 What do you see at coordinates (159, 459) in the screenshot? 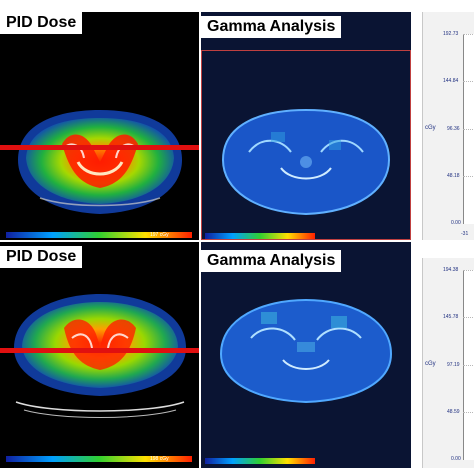
I see `dose-colorbar-label-bottom: 198 cGy` at bounding box center [159, 459].